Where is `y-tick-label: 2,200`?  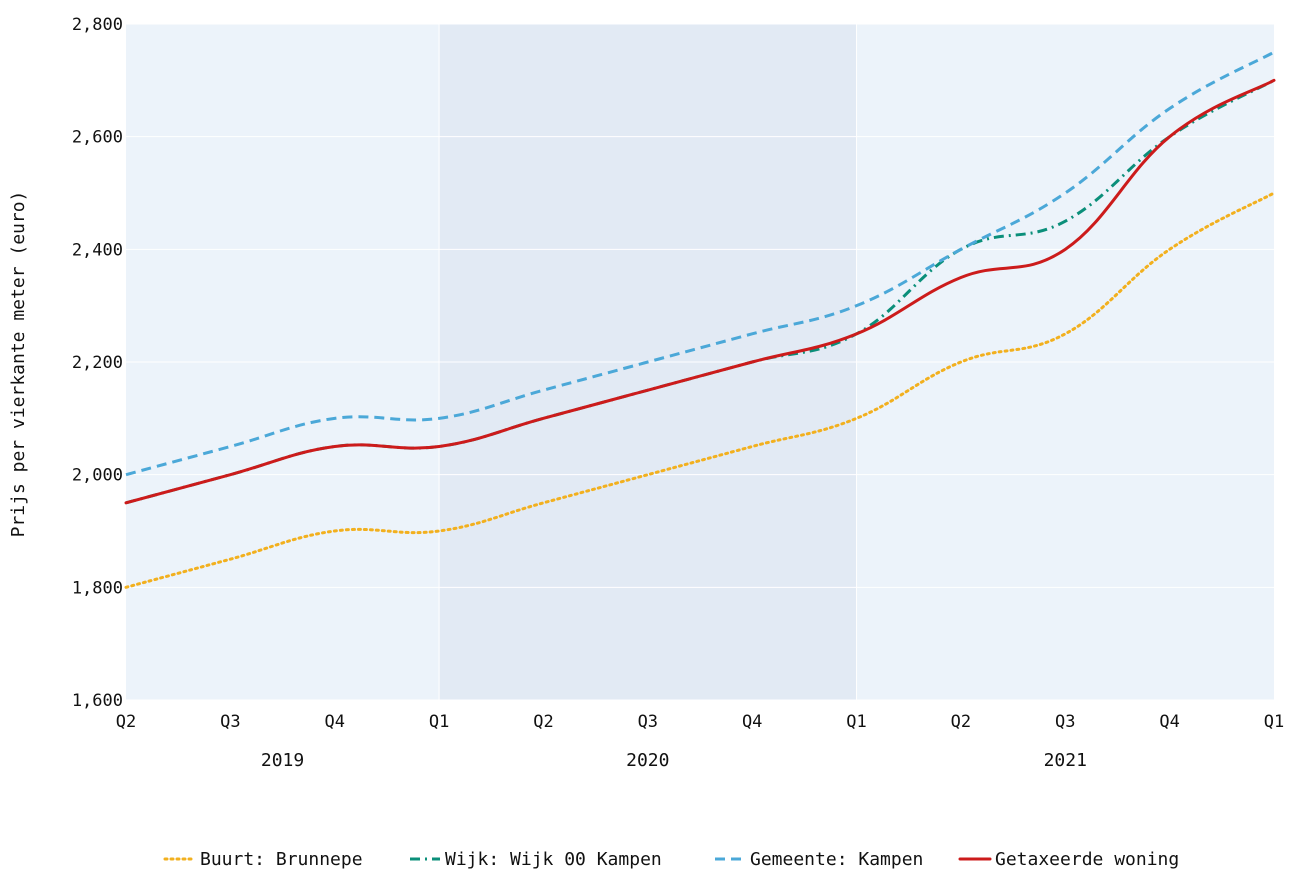
y-tick-label: 2,200 is located at coordinates (97, 363).